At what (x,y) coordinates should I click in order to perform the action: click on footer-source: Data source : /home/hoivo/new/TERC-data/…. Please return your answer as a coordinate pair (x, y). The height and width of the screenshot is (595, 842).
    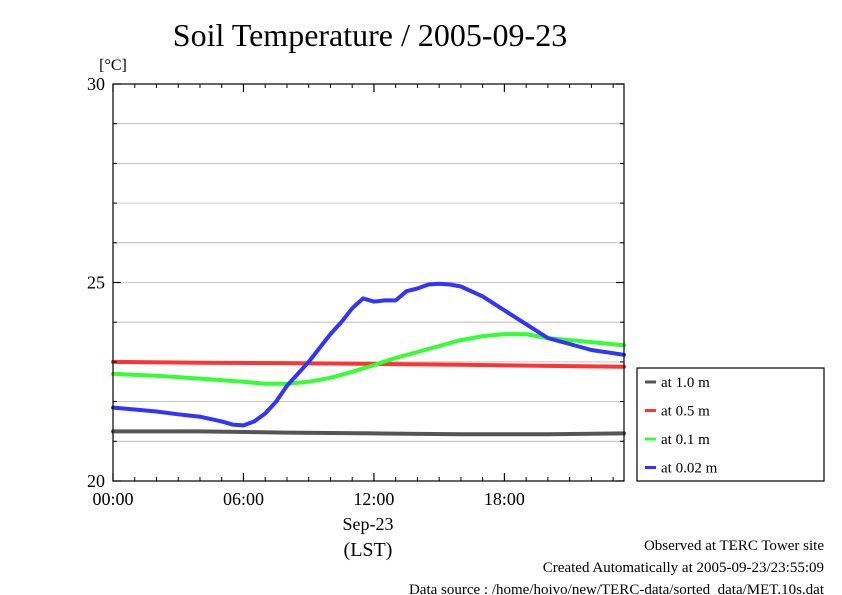
    Looking at the image, I should click on (617, 588).